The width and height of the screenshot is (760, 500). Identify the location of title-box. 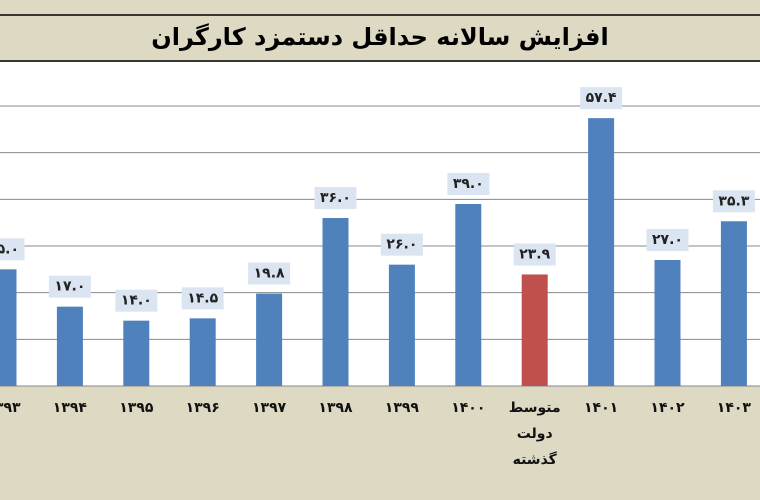
(380, 38).